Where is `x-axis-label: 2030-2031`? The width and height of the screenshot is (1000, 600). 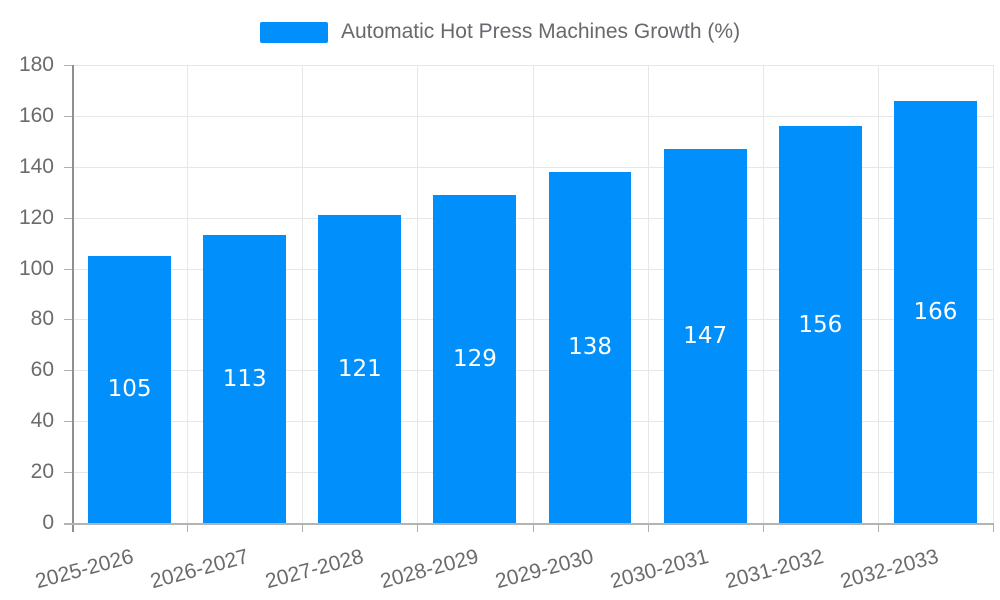
x-axis-label: 2030-2031 is located at coordinates (660, 569).